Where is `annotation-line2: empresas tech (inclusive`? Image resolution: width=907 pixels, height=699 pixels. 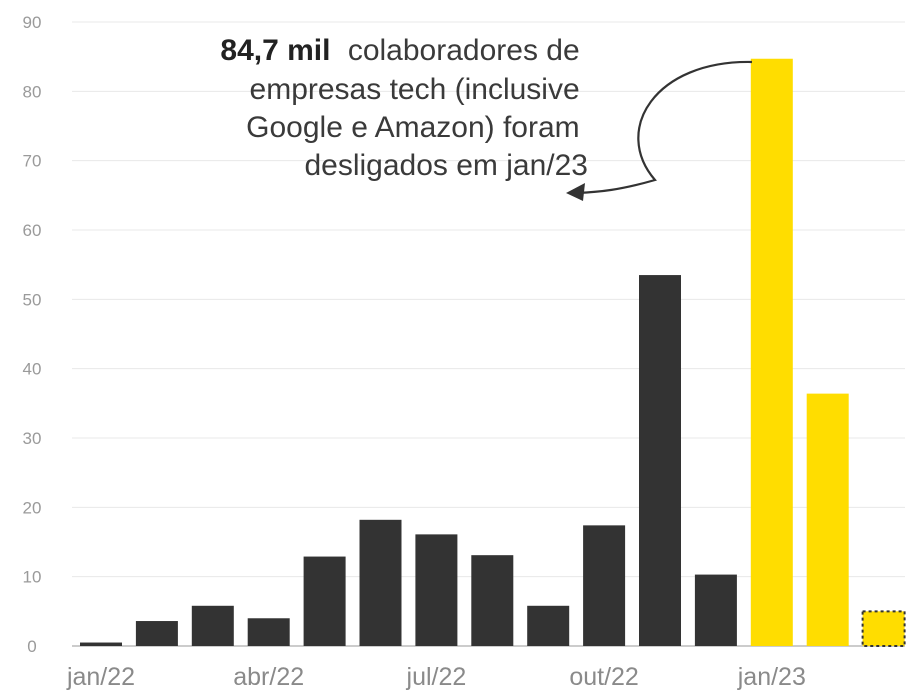
annotation-line2: empresas tech (inclusive is located at coordinates (415, 89).